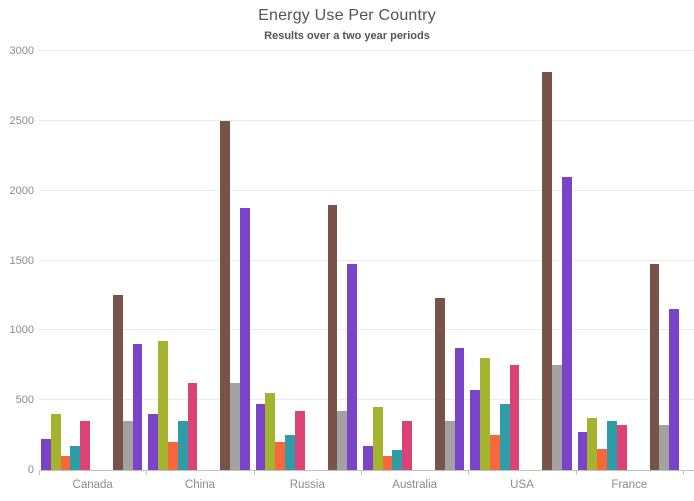  Describe the element at coordinates (21, 120) in the screenshot. I see `y-axis-label: 2500` at that location.